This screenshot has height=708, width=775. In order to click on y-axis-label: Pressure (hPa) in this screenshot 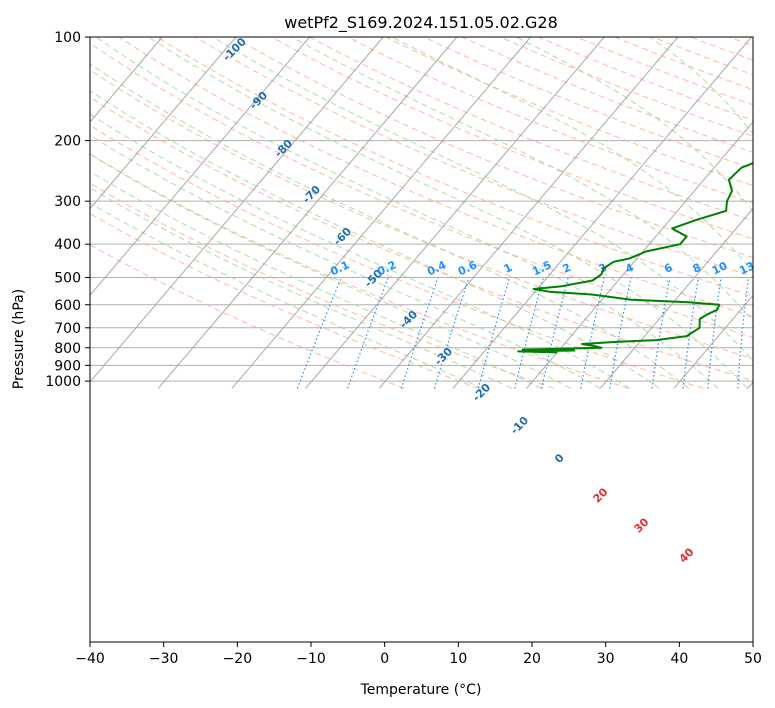, I will do `click(19, 339)`.